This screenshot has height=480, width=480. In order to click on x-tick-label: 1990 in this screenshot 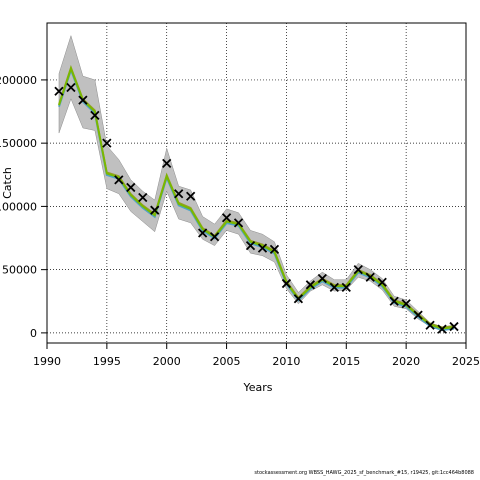, I will do `click(47, 361)`.